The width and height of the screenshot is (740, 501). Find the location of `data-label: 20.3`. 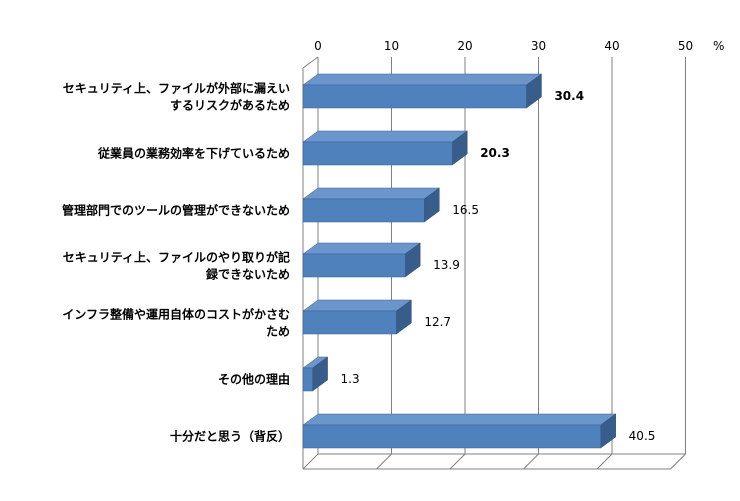

data-label: 20.3 is located at coordinates (495, 153).